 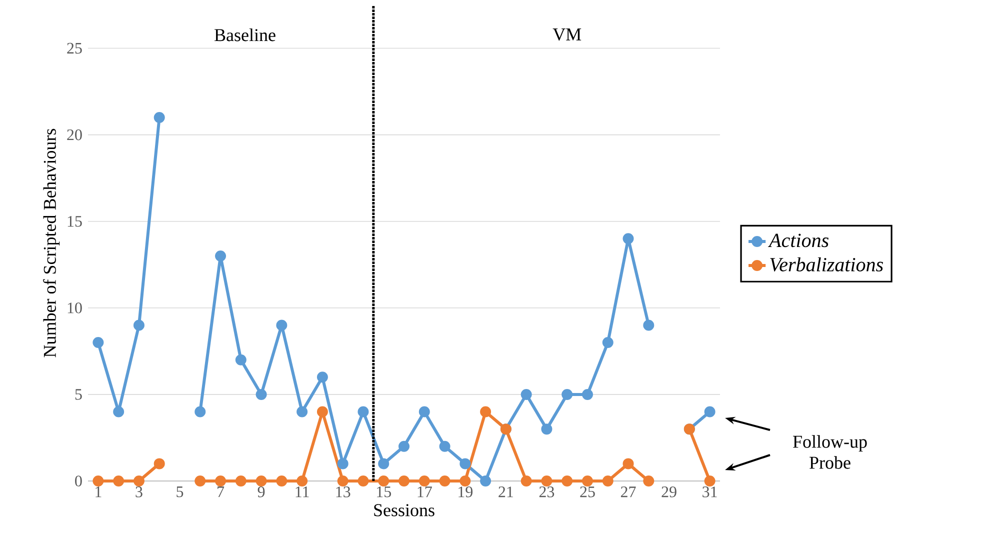 What do you see at coordinates (75, 308) in the screenshot?
I see `y-tick-label: 10` at bounding box center [75, 308].